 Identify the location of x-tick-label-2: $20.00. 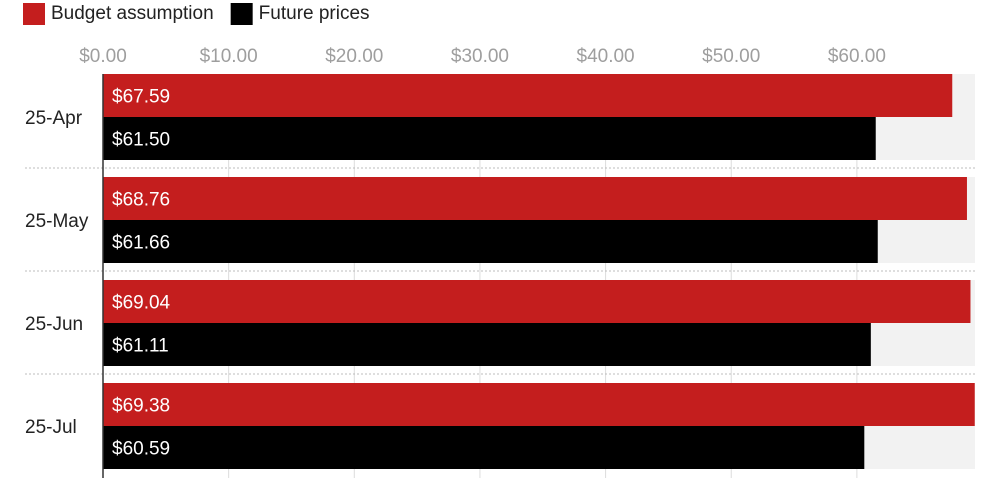
(354, 56).